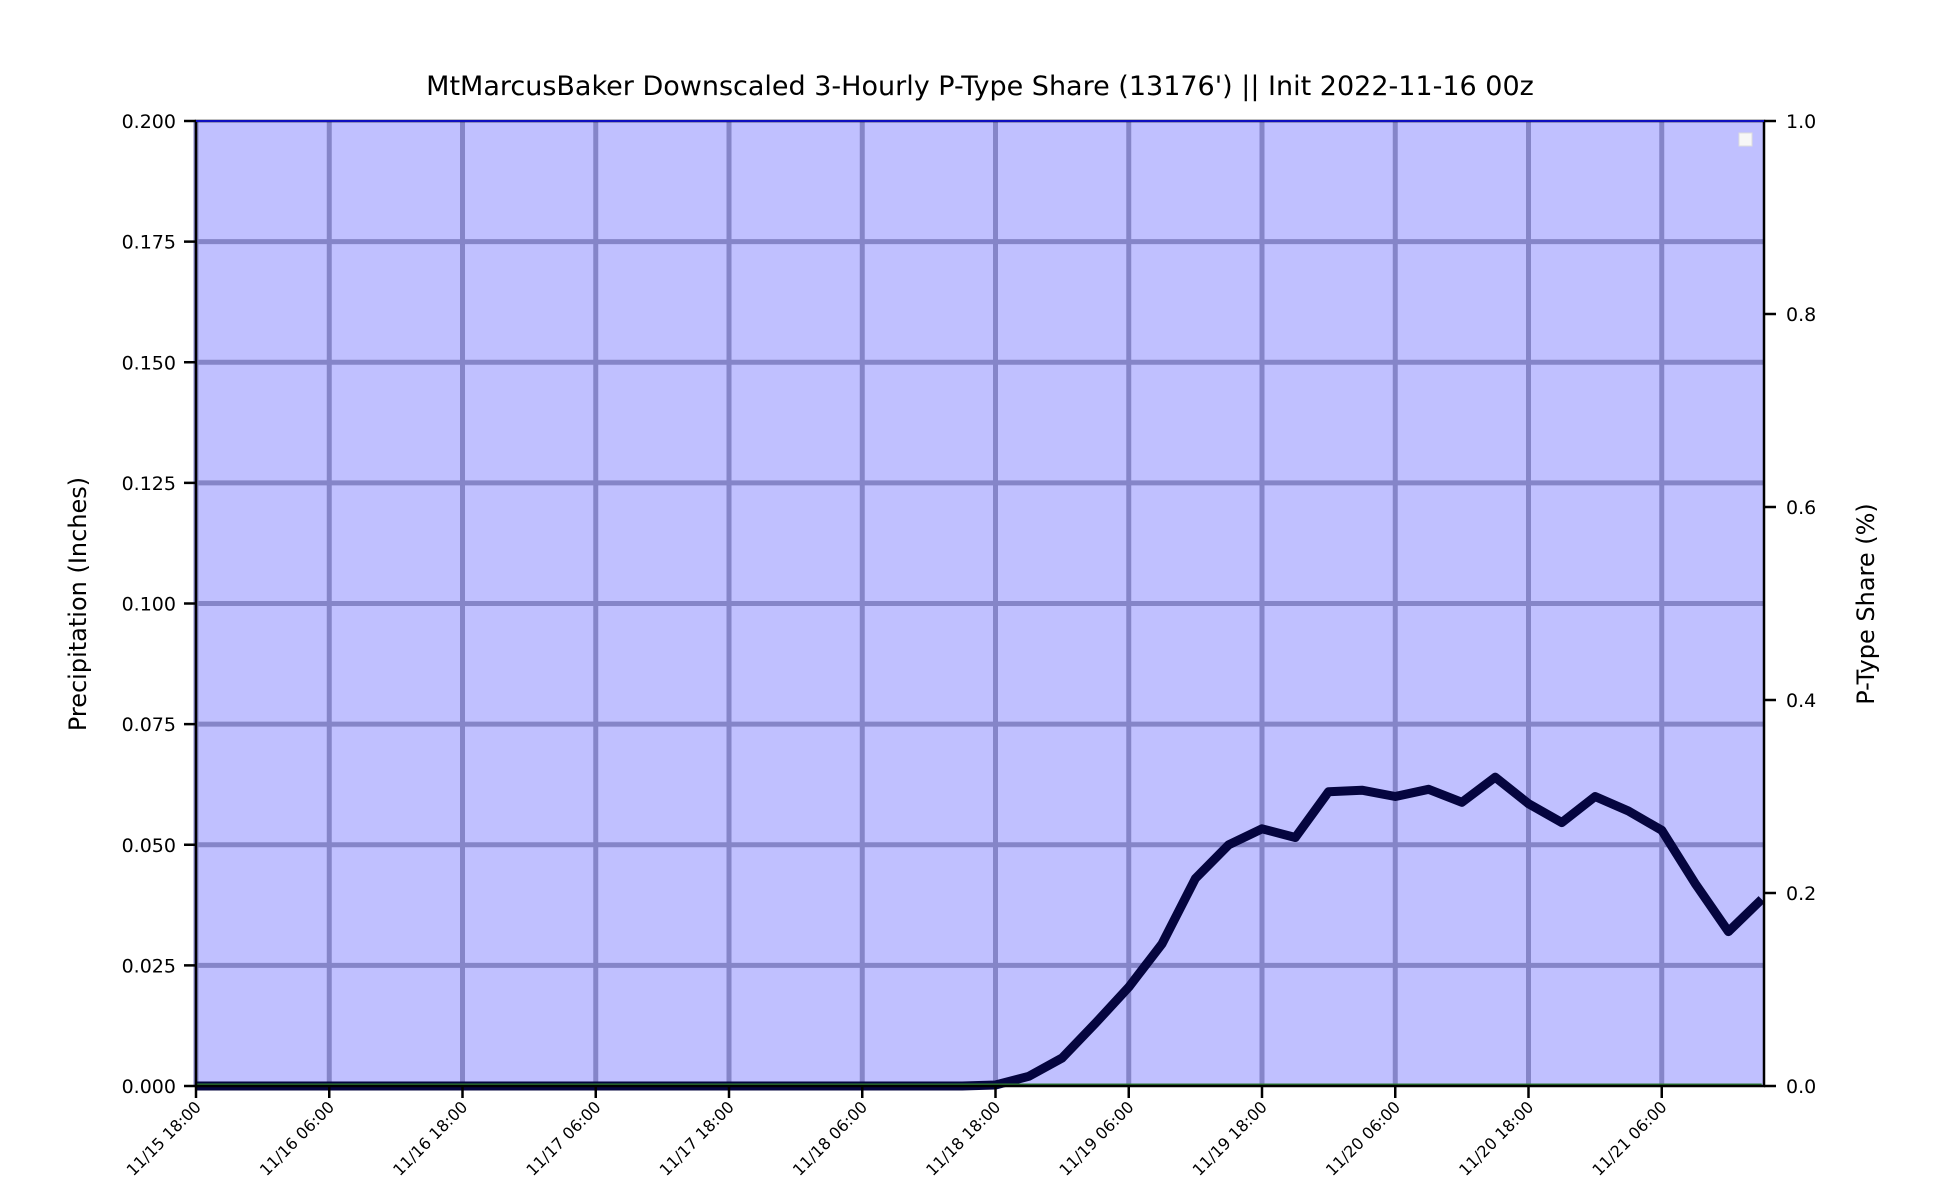 The image size is (1950, 1200). What do you see at coordinates (1230, 1138) in the screenshot?
I see `x-tick-label: 11/19 18:00` at bounding box center [1230, 1138].